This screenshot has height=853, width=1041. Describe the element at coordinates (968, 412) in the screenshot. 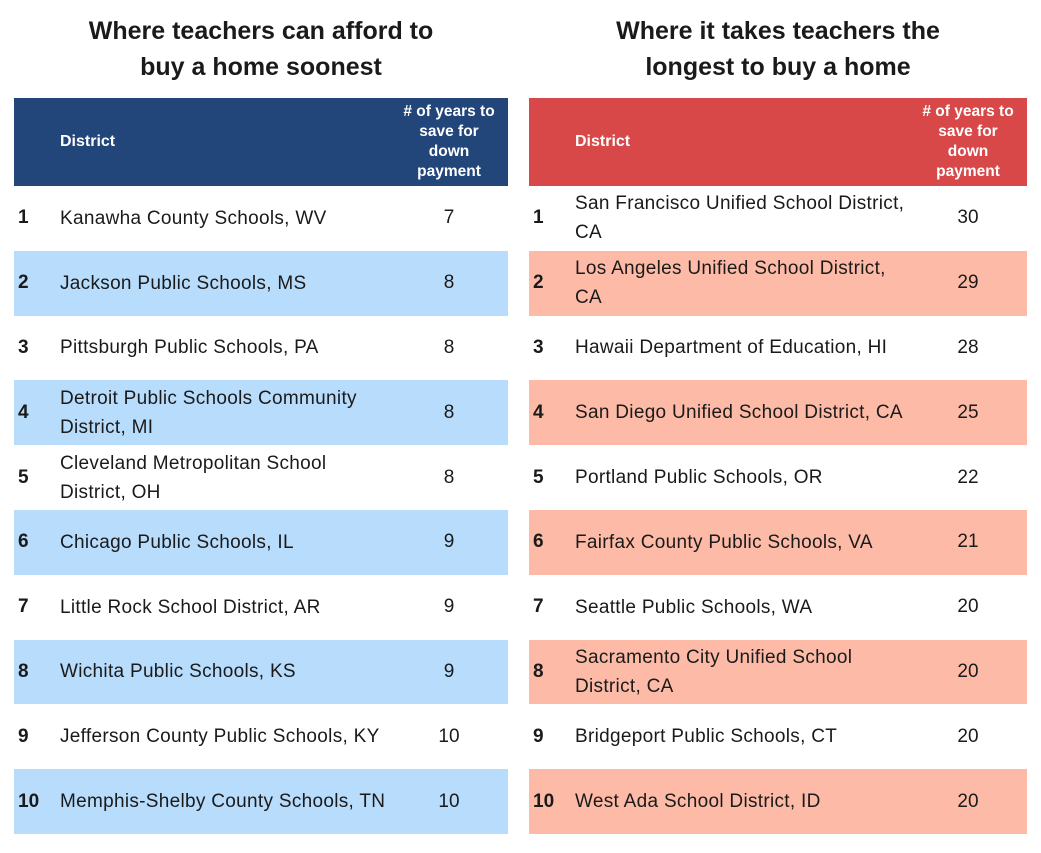

I see `years-cell: 25` at that location.